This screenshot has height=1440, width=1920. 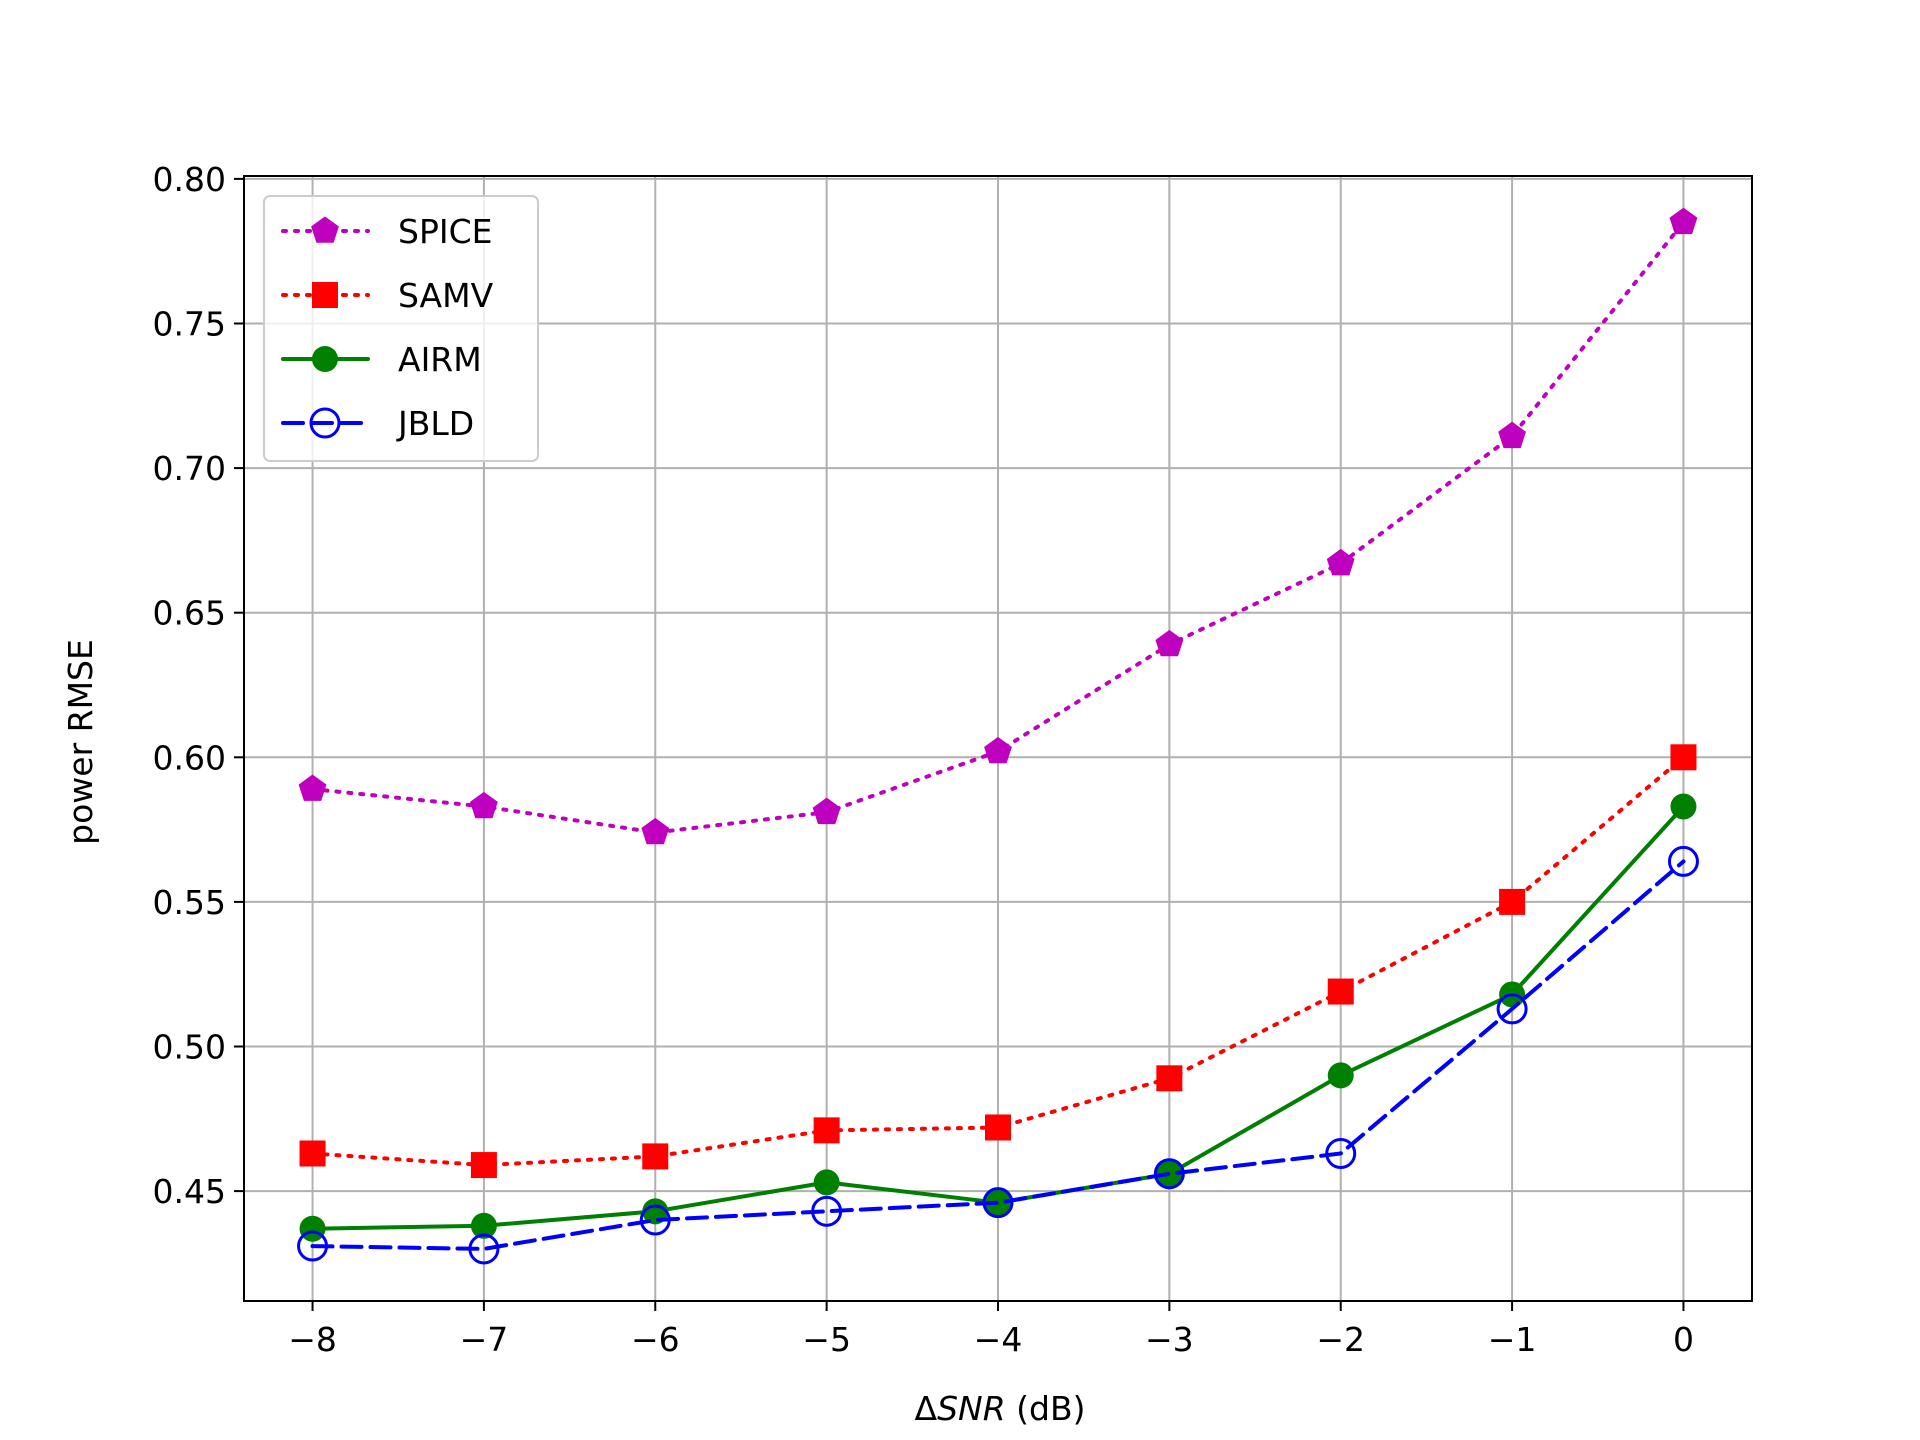 What do you see at coordinates (484, 1339) in the screenshot?
I see `x-tick-label: −7` at bounding box center [484, 1339].